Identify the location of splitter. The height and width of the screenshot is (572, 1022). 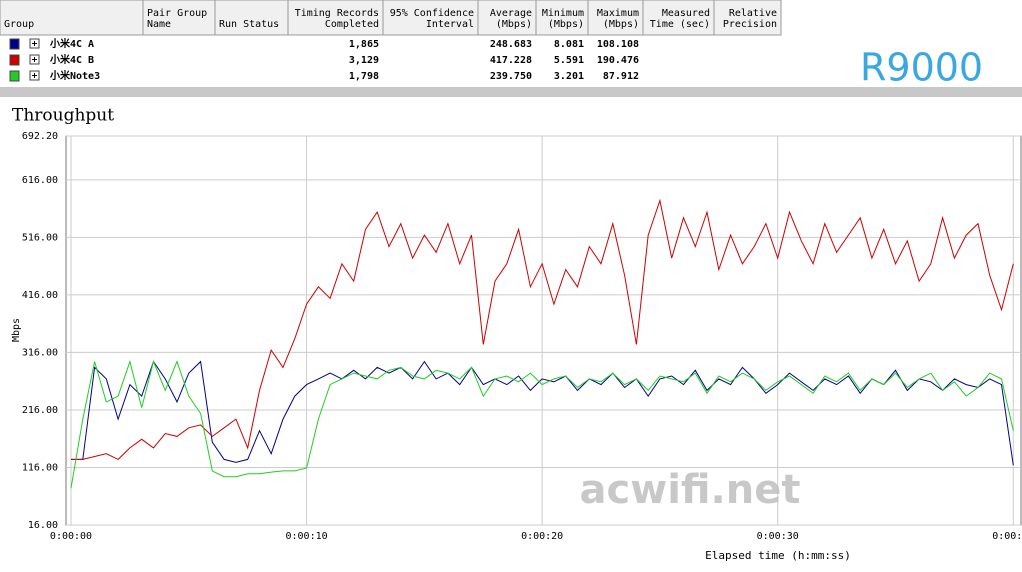
(511, 92).